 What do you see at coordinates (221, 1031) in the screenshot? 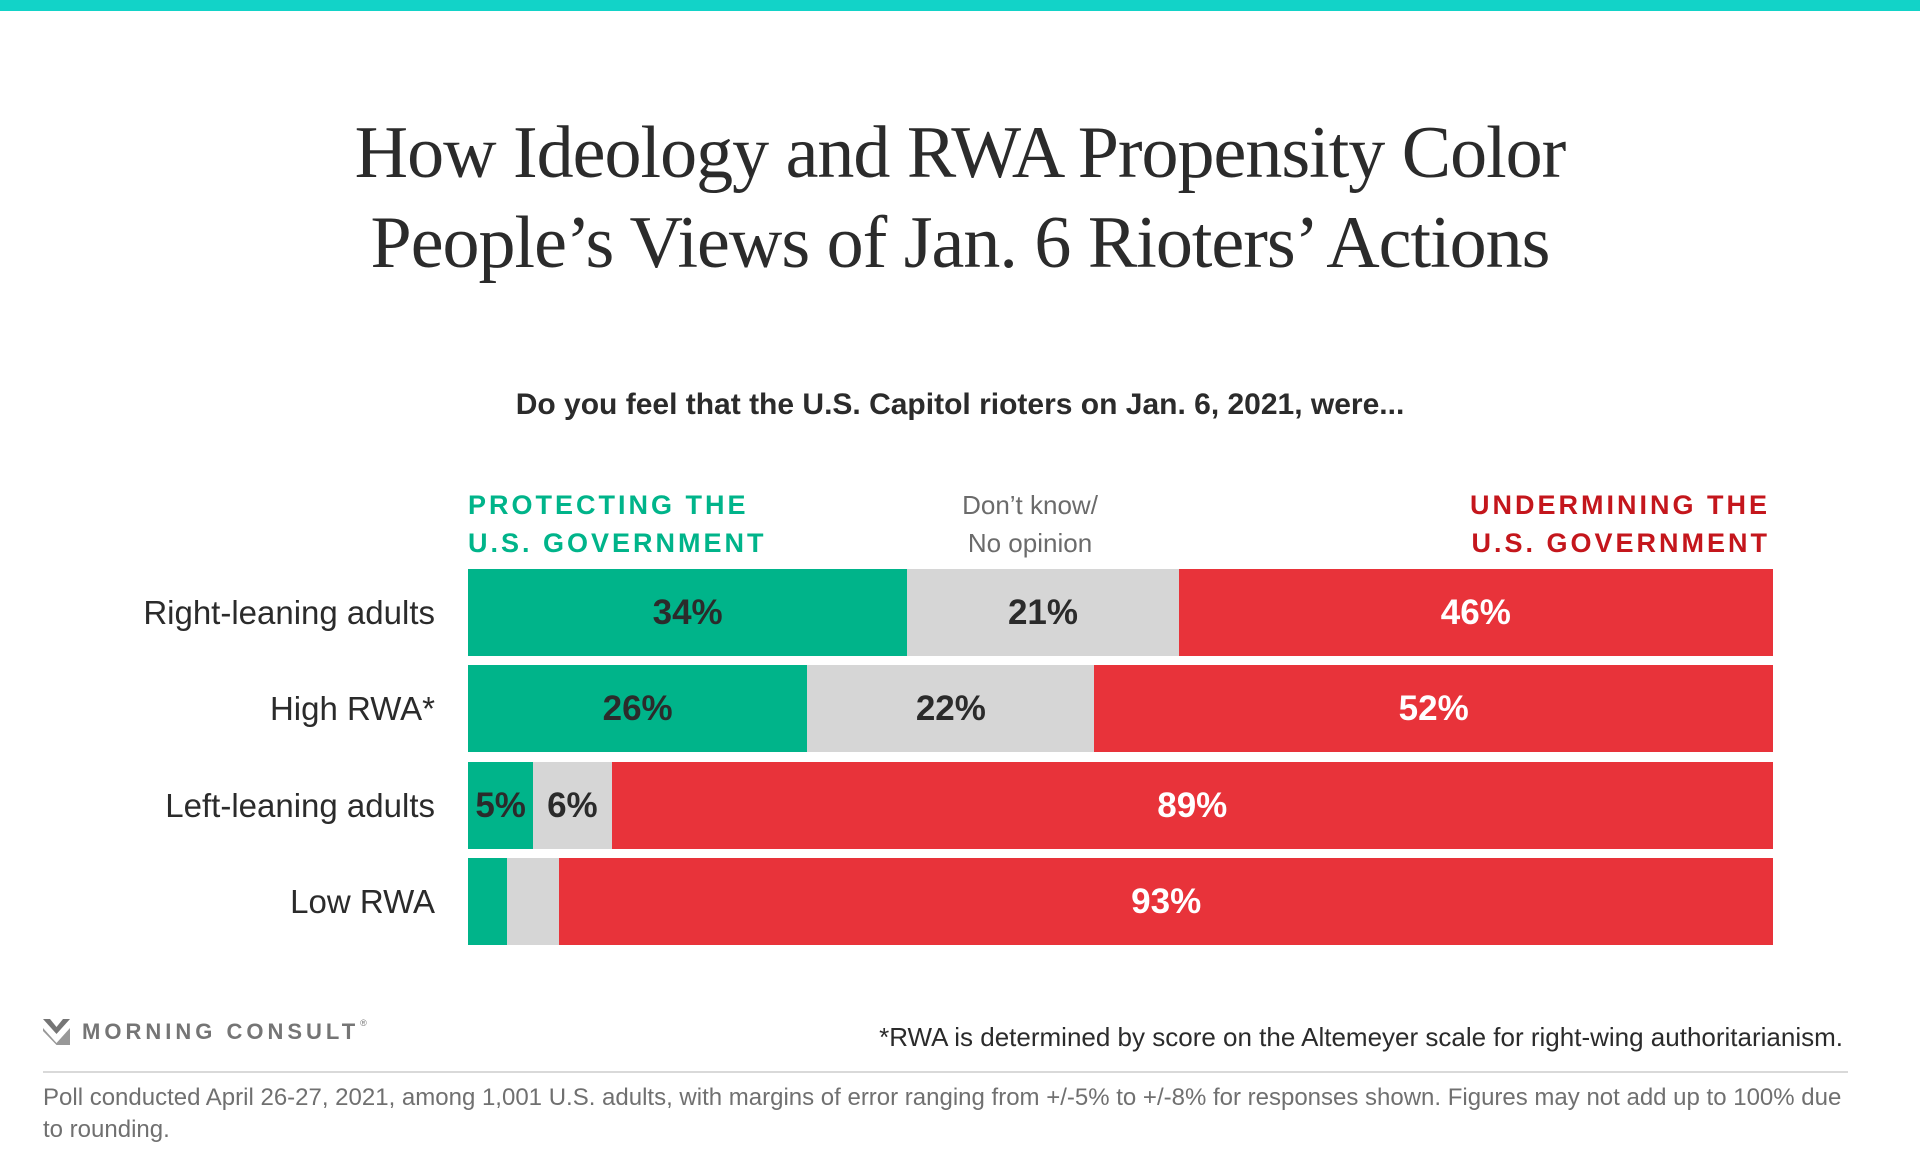
I see `logo-wordmark: MORNING CONSULT` at bounding box center [221, 1031].